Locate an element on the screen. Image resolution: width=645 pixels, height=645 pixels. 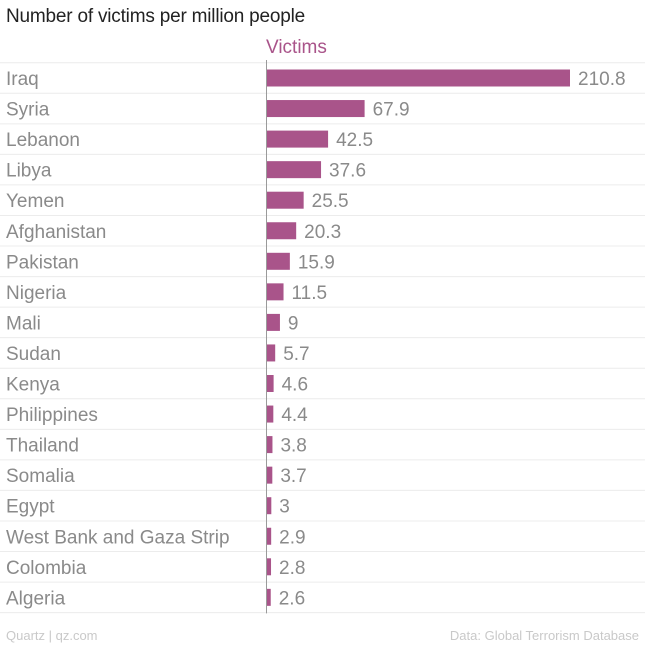
value-label: 2.9 is located at coordinates (292, 537).